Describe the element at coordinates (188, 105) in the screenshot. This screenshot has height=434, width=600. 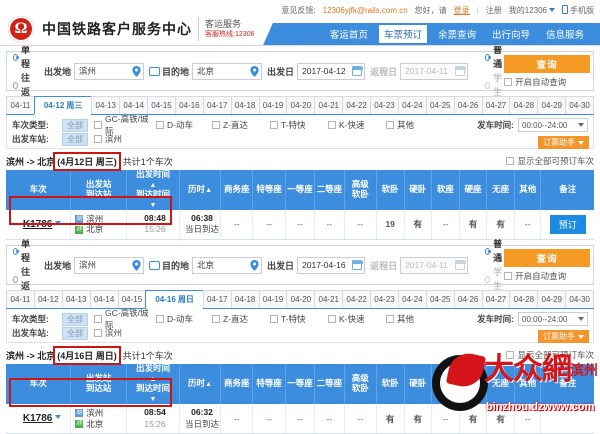
I see `date-tab: 04-16` at that location.